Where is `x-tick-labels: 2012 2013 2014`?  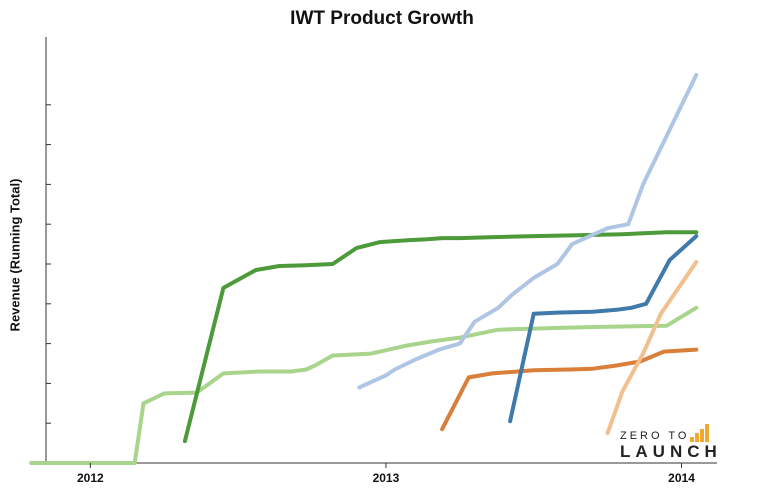 x-tick-labels: 2012 2013 2014 is located at coordinates (386, 474).